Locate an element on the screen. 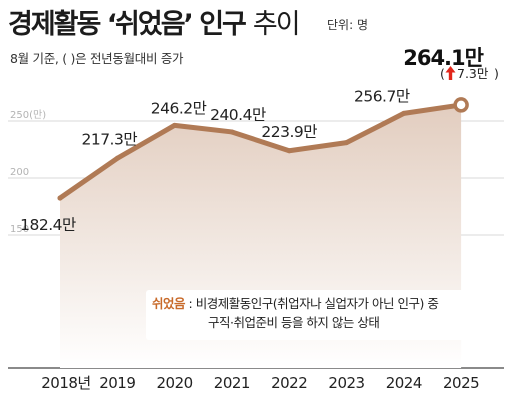 The height and width of the screenshot is (406, 512). value-label: 182.4만 is located at coordinates (48, 225).